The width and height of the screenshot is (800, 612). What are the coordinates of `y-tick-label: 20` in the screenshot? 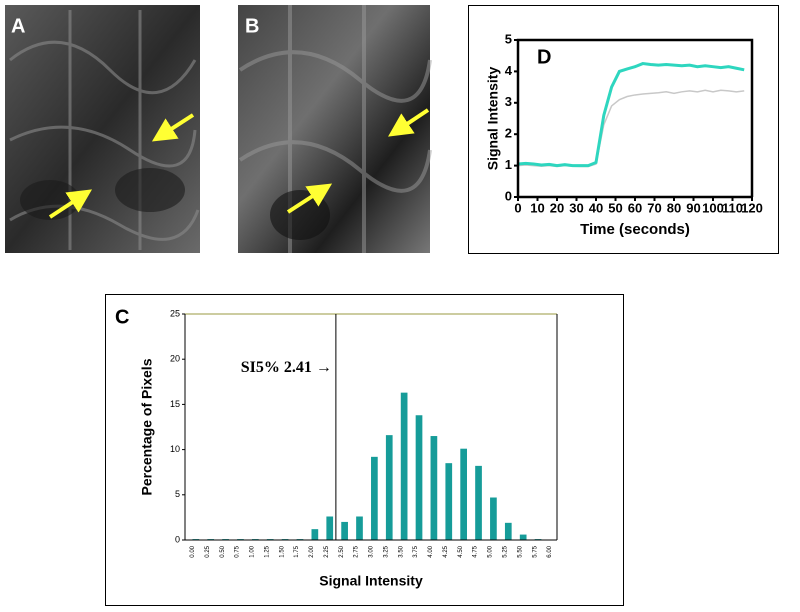 It's located at (175, 359).